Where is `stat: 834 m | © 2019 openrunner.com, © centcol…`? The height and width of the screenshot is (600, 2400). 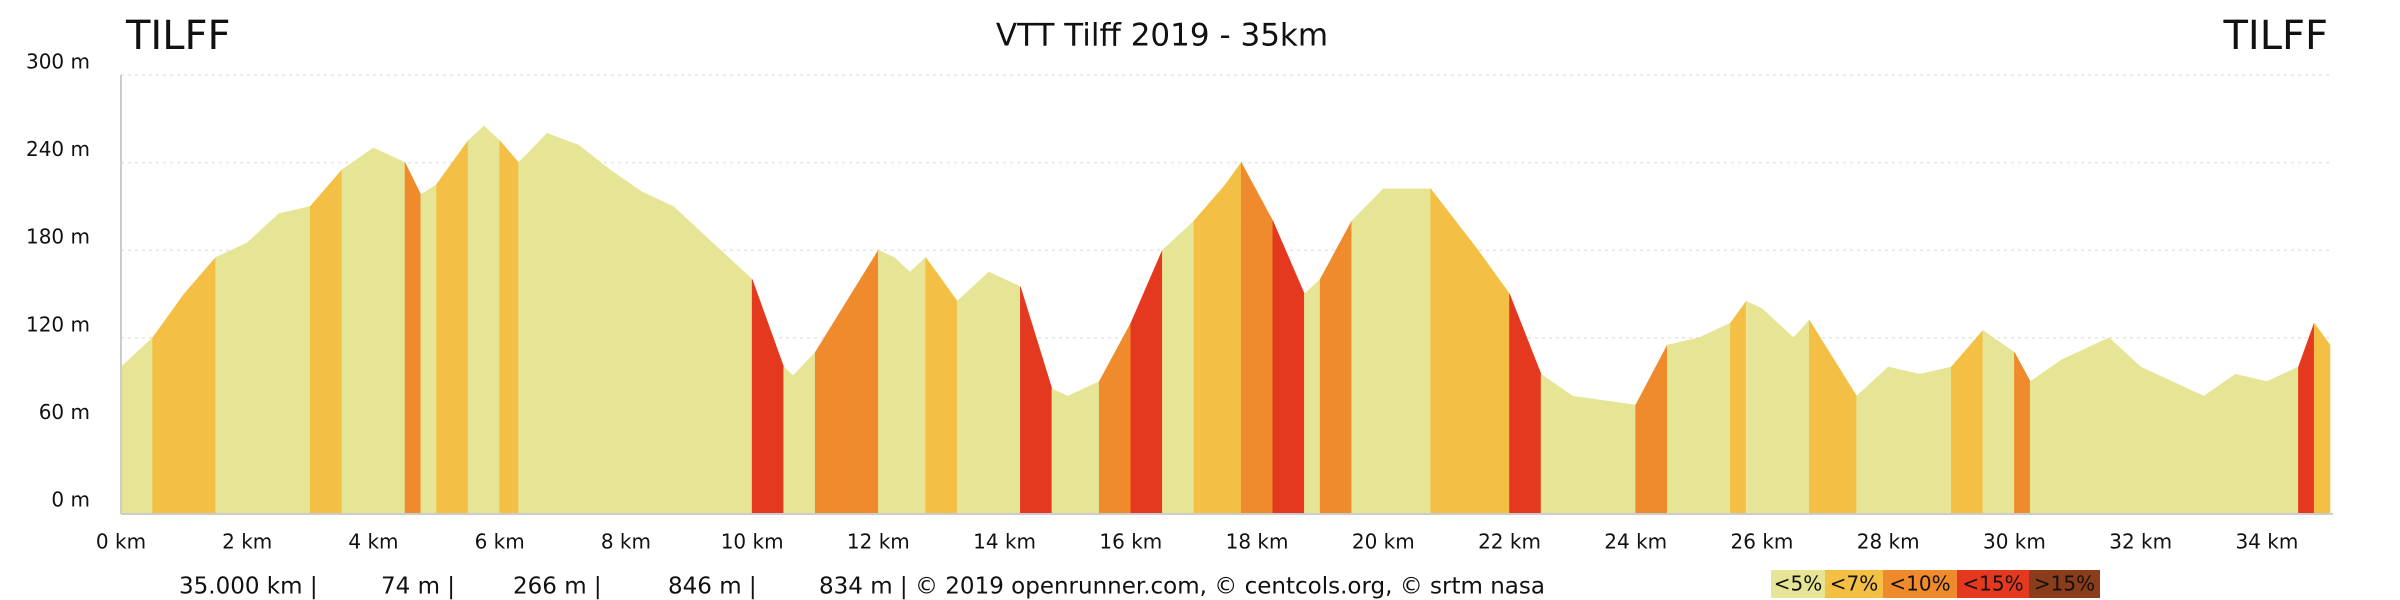 stat: 834 m | © 2019 openrunner.com, © centcol… is located at coordinates (1182, 587).